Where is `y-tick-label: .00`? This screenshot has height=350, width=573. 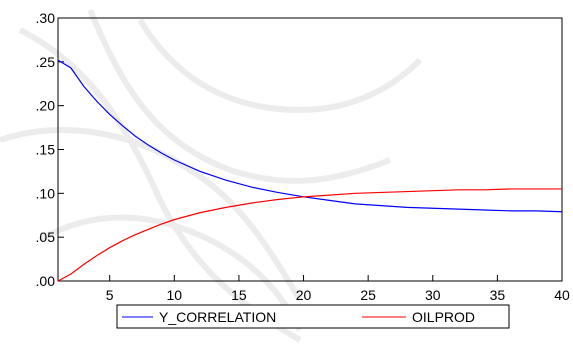 y-tick-label: .00 is located at coordinates (46, 281).